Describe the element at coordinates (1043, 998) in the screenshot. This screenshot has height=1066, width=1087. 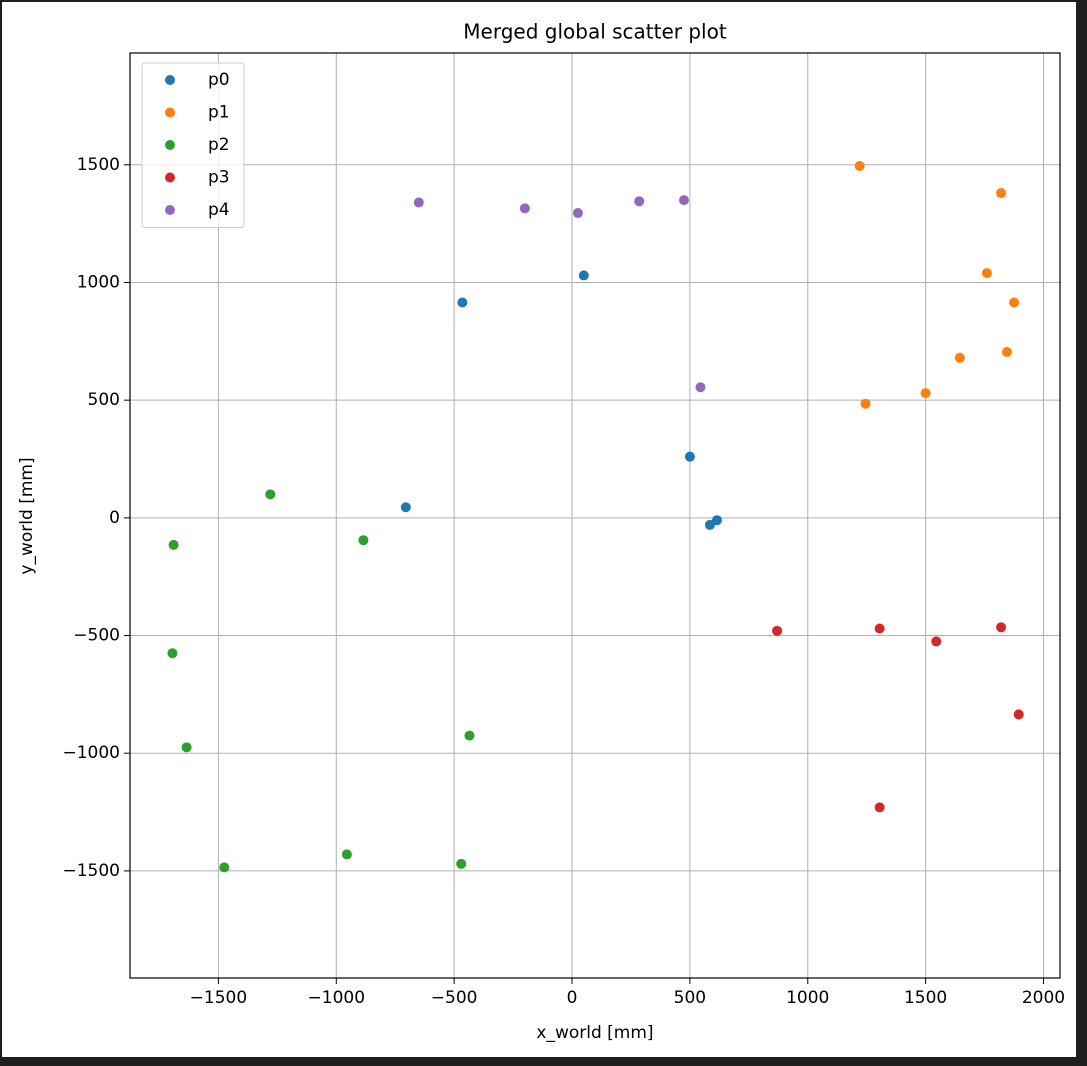
I see `x-tick-label: 2000` at that location.